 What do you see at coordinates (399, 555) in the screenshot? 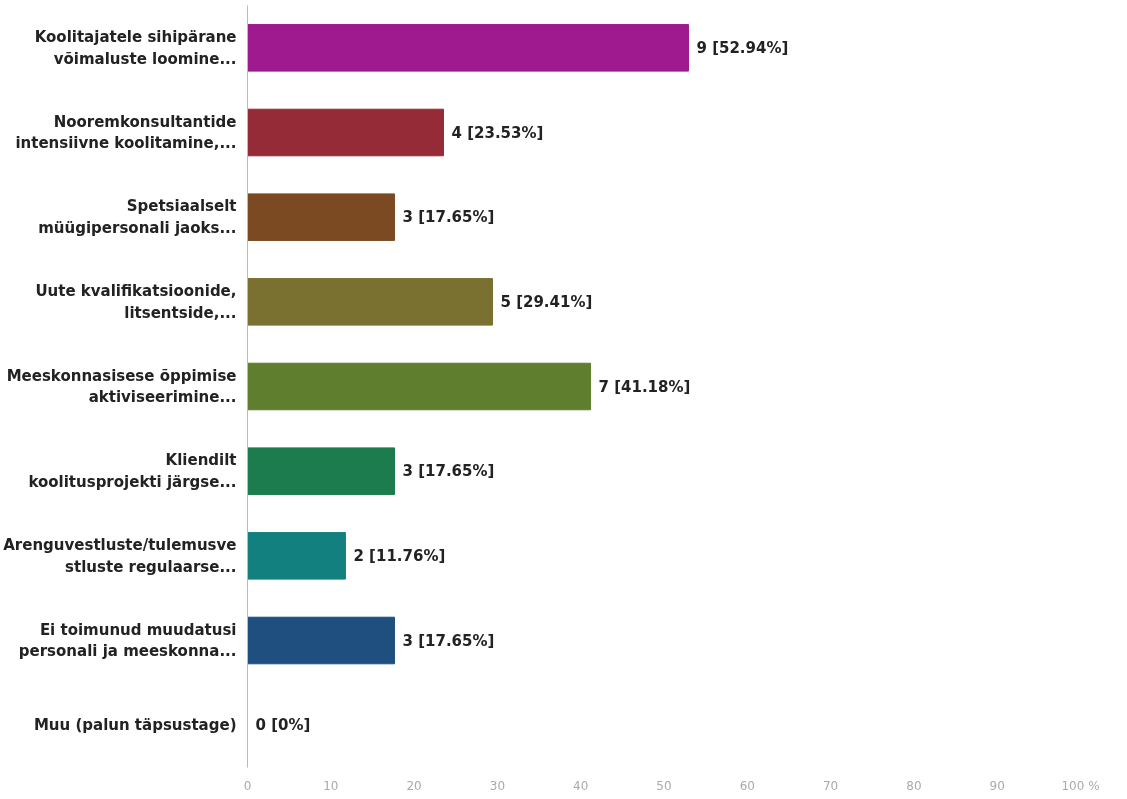
I see `data-label: 2 [11.76%]` at bounding box center [399, 555].